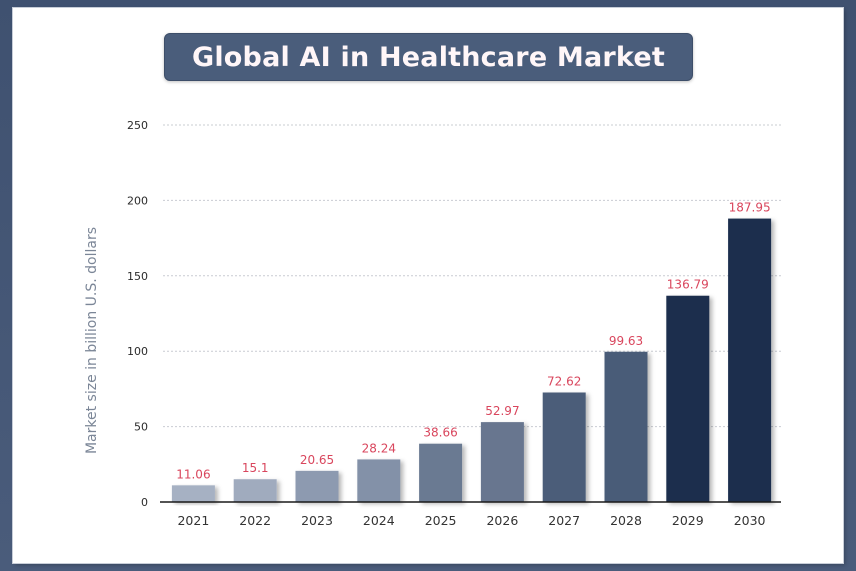  I want to click on bar-2023, so click(317, 486).